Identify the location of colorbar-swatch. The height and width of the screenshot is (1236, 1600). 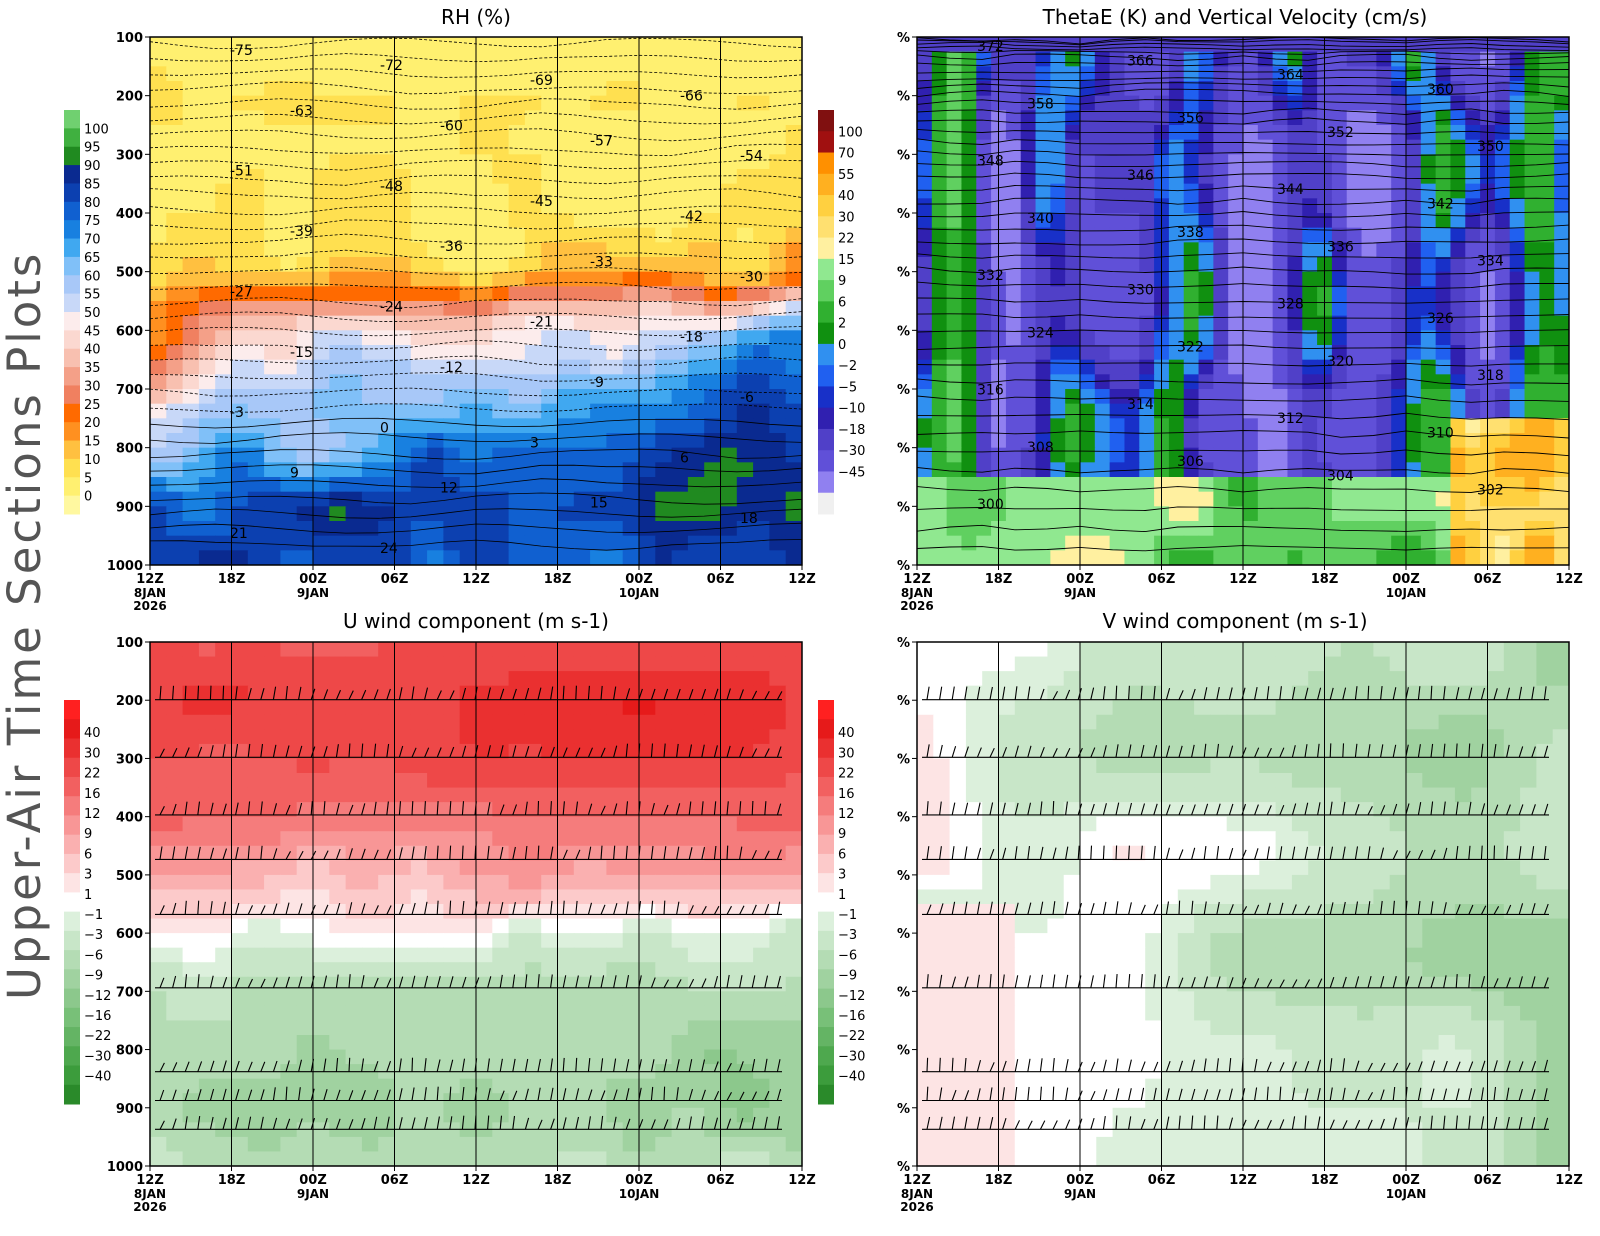
(72, 119).